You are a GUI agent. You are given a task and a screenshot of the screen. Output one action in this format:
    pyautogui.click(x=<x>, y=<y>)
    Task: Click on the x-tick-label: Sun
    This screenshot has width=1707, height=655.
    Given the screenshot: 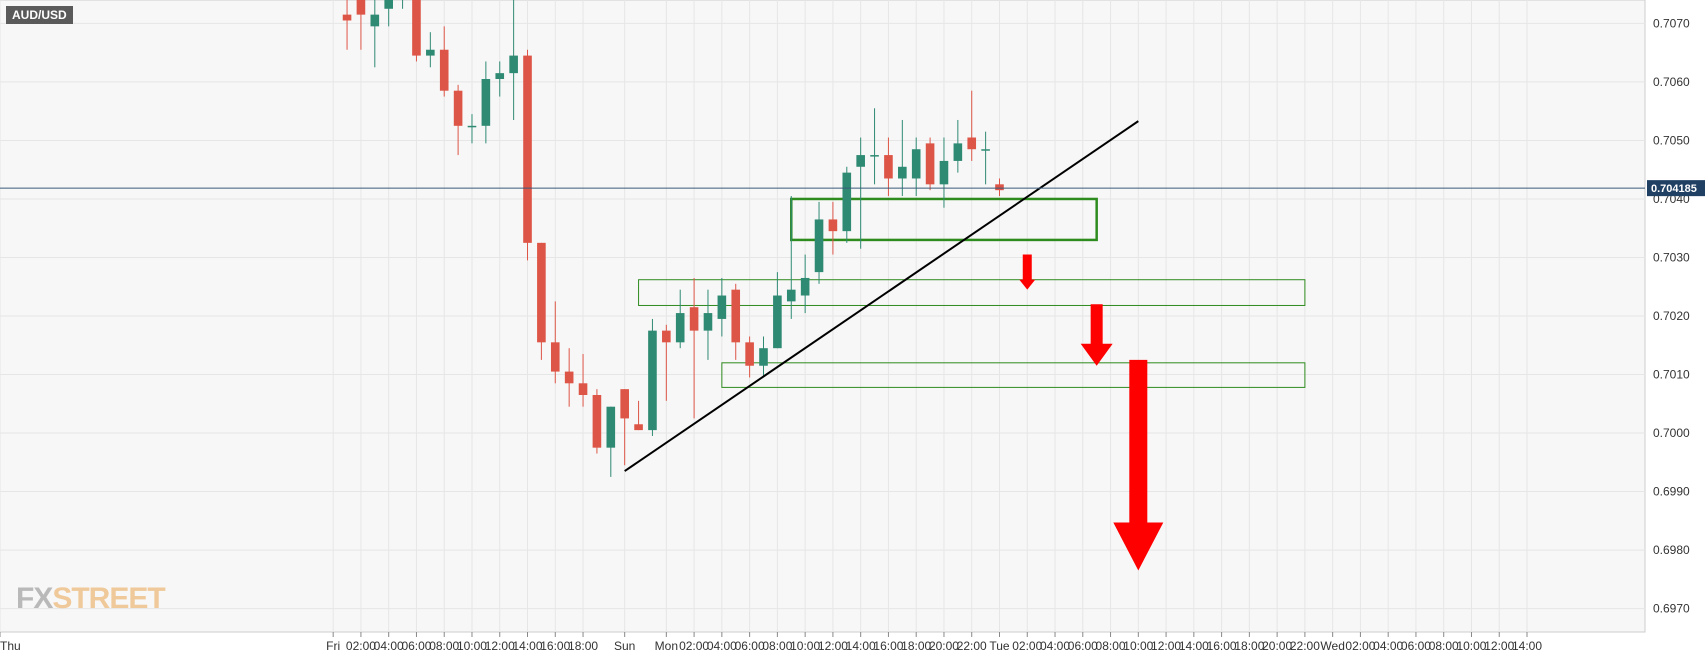 What is the action you would take?
    pyautogui.click(x=624, y=646)
    